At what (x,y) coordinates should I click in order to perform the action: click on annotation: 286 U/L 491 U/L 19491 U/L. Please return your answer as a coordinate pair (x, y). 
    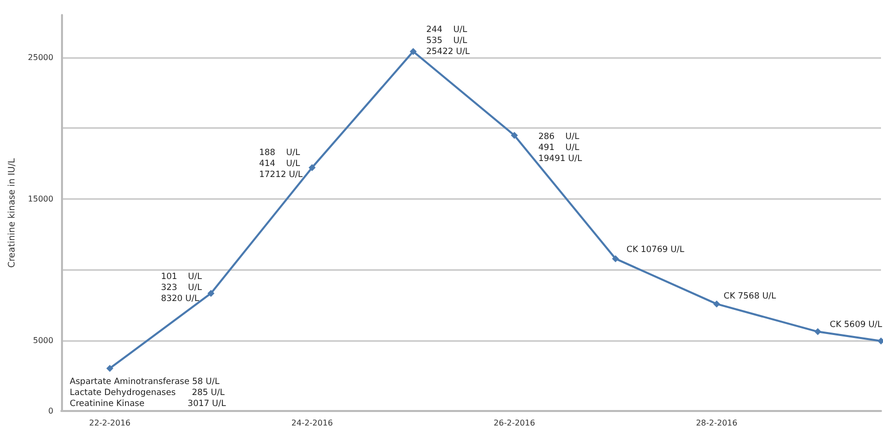
    Looking at the image, I should click on (560, 148).